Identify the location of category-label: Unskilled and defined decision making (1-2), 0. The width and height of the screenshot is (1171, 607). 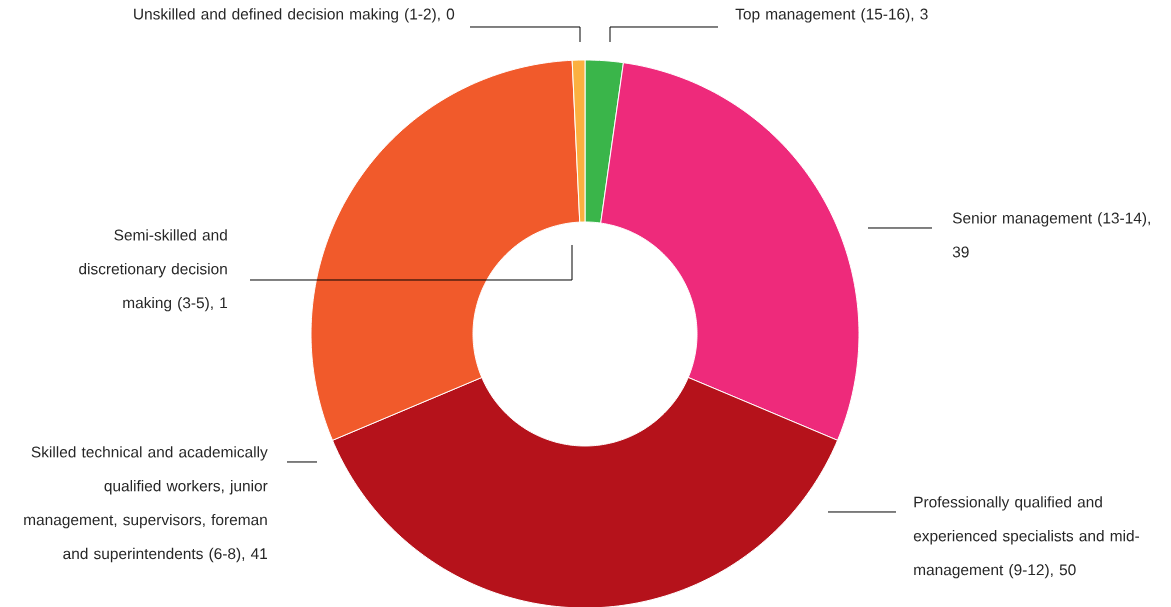
(294, 15).